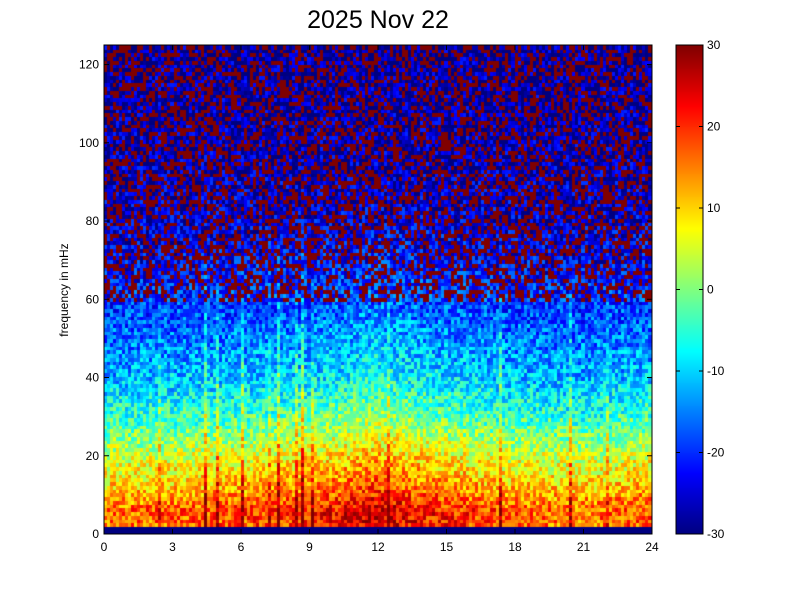 This screenshot has height=600, width=801. I want to click on y-tick-label: 120, so click(89, 65).